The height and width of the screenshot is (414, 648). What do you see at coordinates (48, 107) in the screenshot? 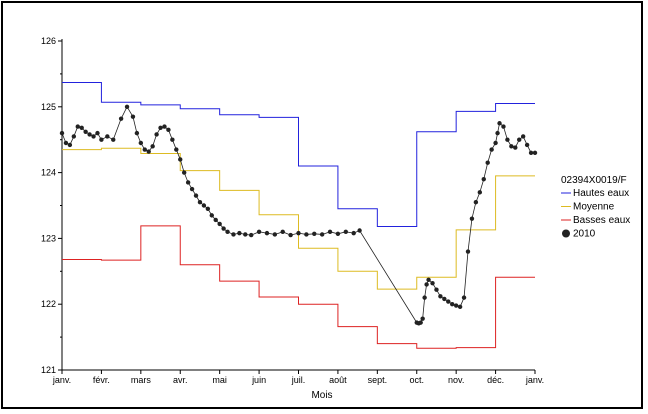
I see `y-tick-label: 125` at bounding box center [48, 107].